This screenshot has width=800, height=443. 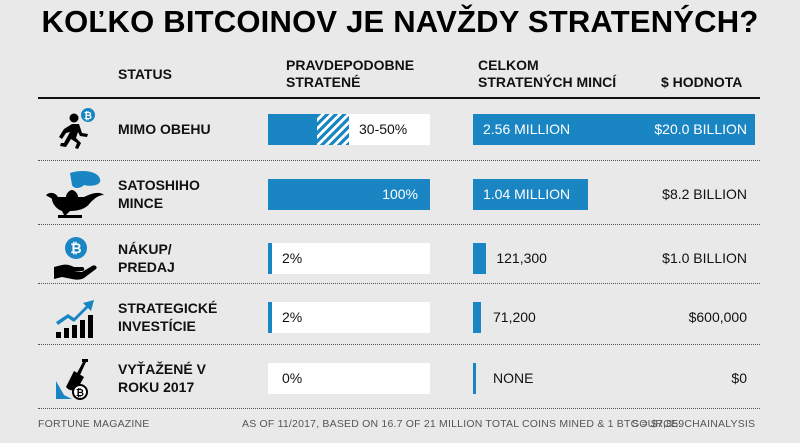 I want to click on row-status-label: MIMO OBEHU, so click(x=164, y=129).